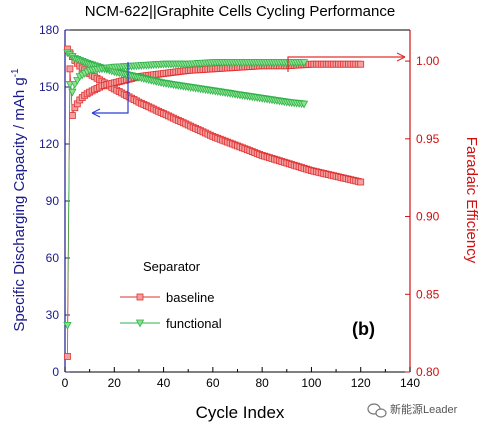 The height and width of the screenshot is (426, 480). I want to click on series-functional-capacity-point, so click(304, 104).